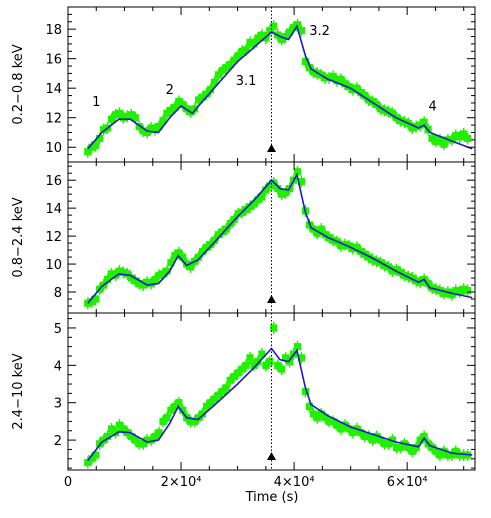 Image resolution: width=491 pixels, height=518 pixels. I want to click on y-tick-label: 2, so click(58, 441).